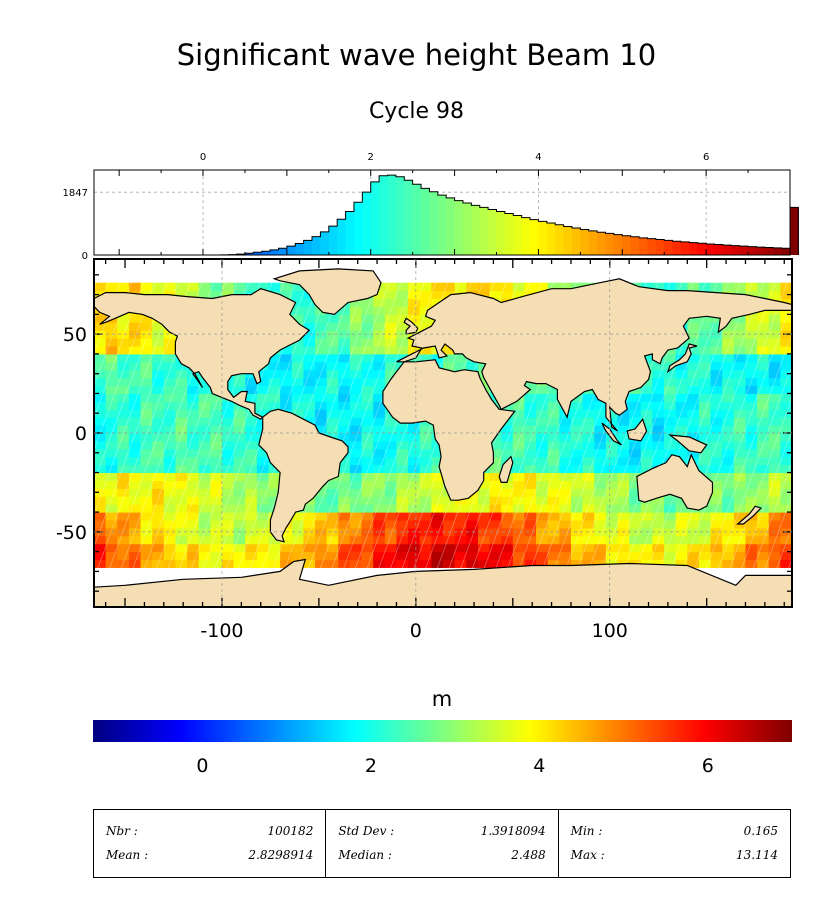  Describe the element at coordinates (127, 855) in the screenshot. I see `mean-label: Mean :` at that location.